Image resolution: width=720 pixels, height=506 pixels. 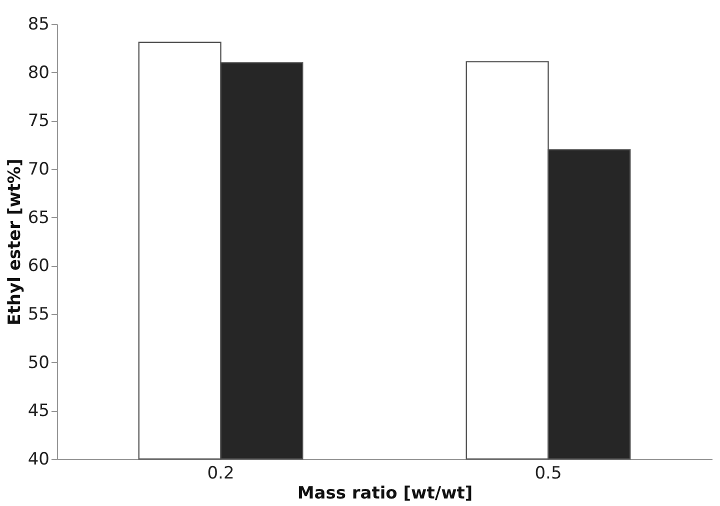 I want to click on y-tick-label: 50, so click(x=39, y=362).